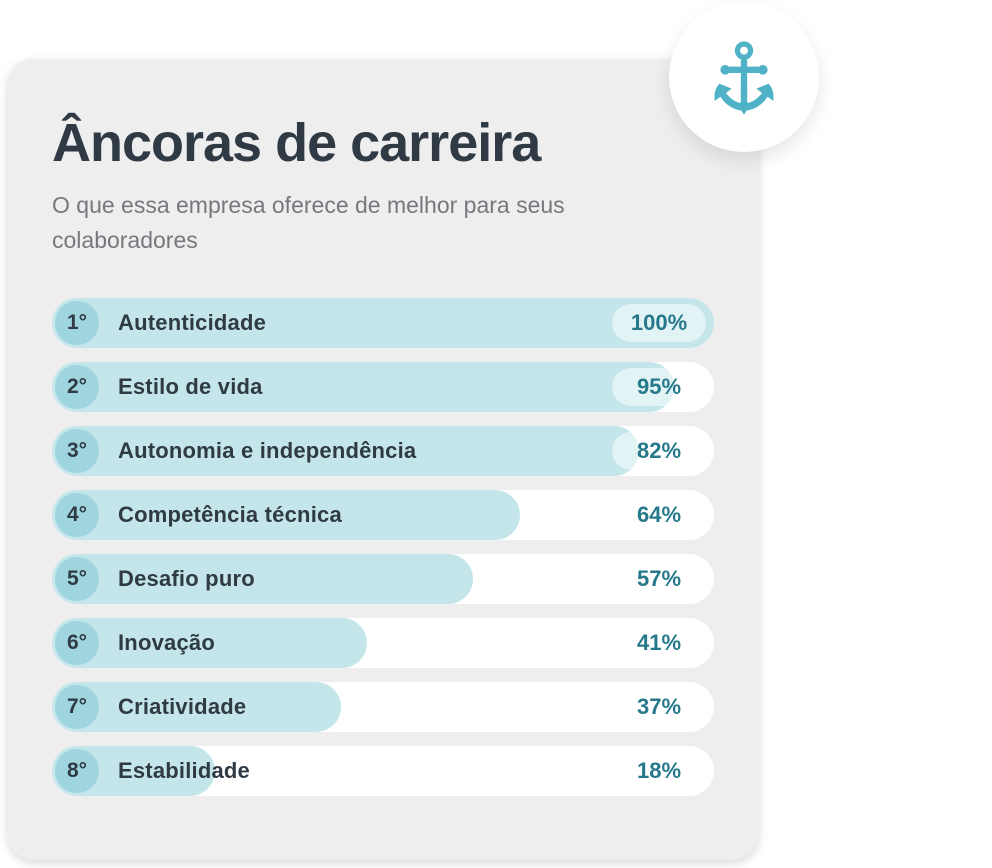 This screenshot has width=992, height=868. What do you see at coordinates (383, 707) in the screenshot?
I see `bar-row: 7° Criatividade 37%` at bounding box center [383, 707].